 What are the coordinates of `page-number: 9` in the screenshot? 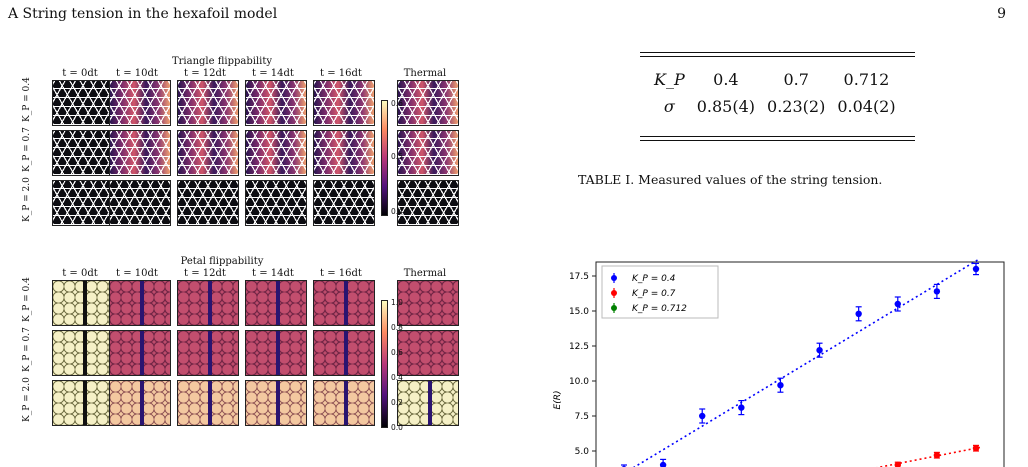 It's located at (1001, 14).